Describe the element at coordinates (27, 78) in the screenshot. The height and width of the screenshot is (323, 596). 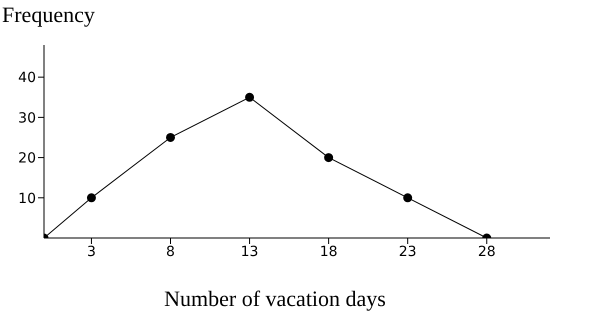
I see `y-tick-label: 40` at that location.